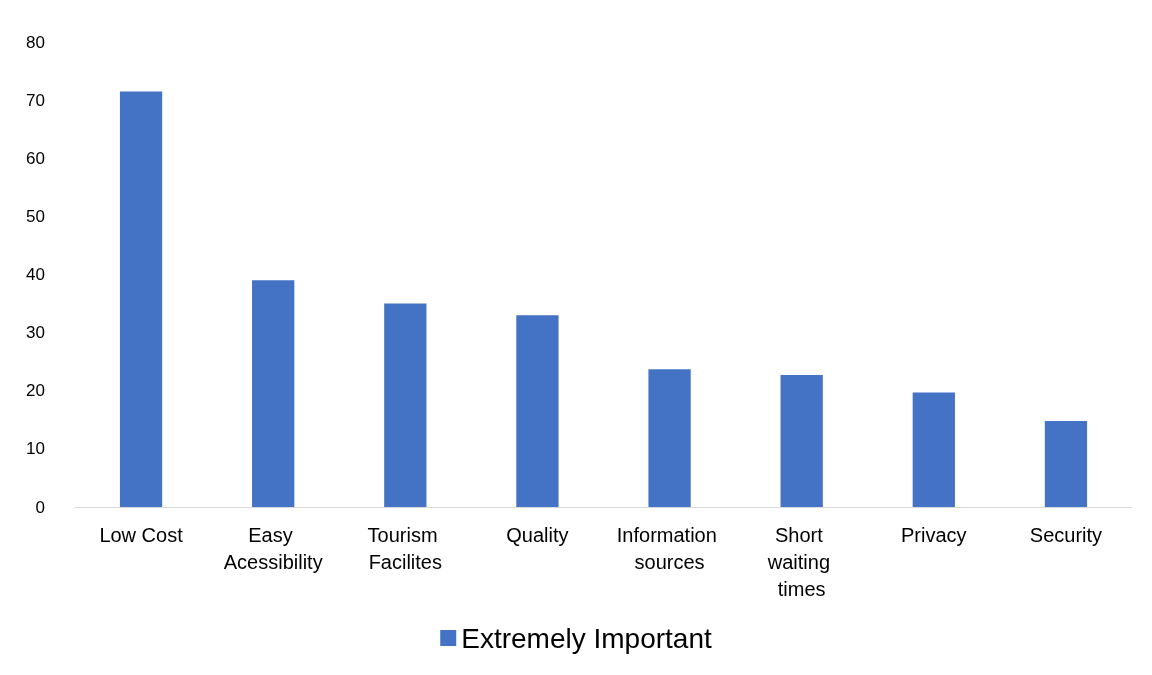  What do you see at coordinates (537, 534) in the screenshot?
I see `x-tick-label: Quality` at bounding box center [537, 534].